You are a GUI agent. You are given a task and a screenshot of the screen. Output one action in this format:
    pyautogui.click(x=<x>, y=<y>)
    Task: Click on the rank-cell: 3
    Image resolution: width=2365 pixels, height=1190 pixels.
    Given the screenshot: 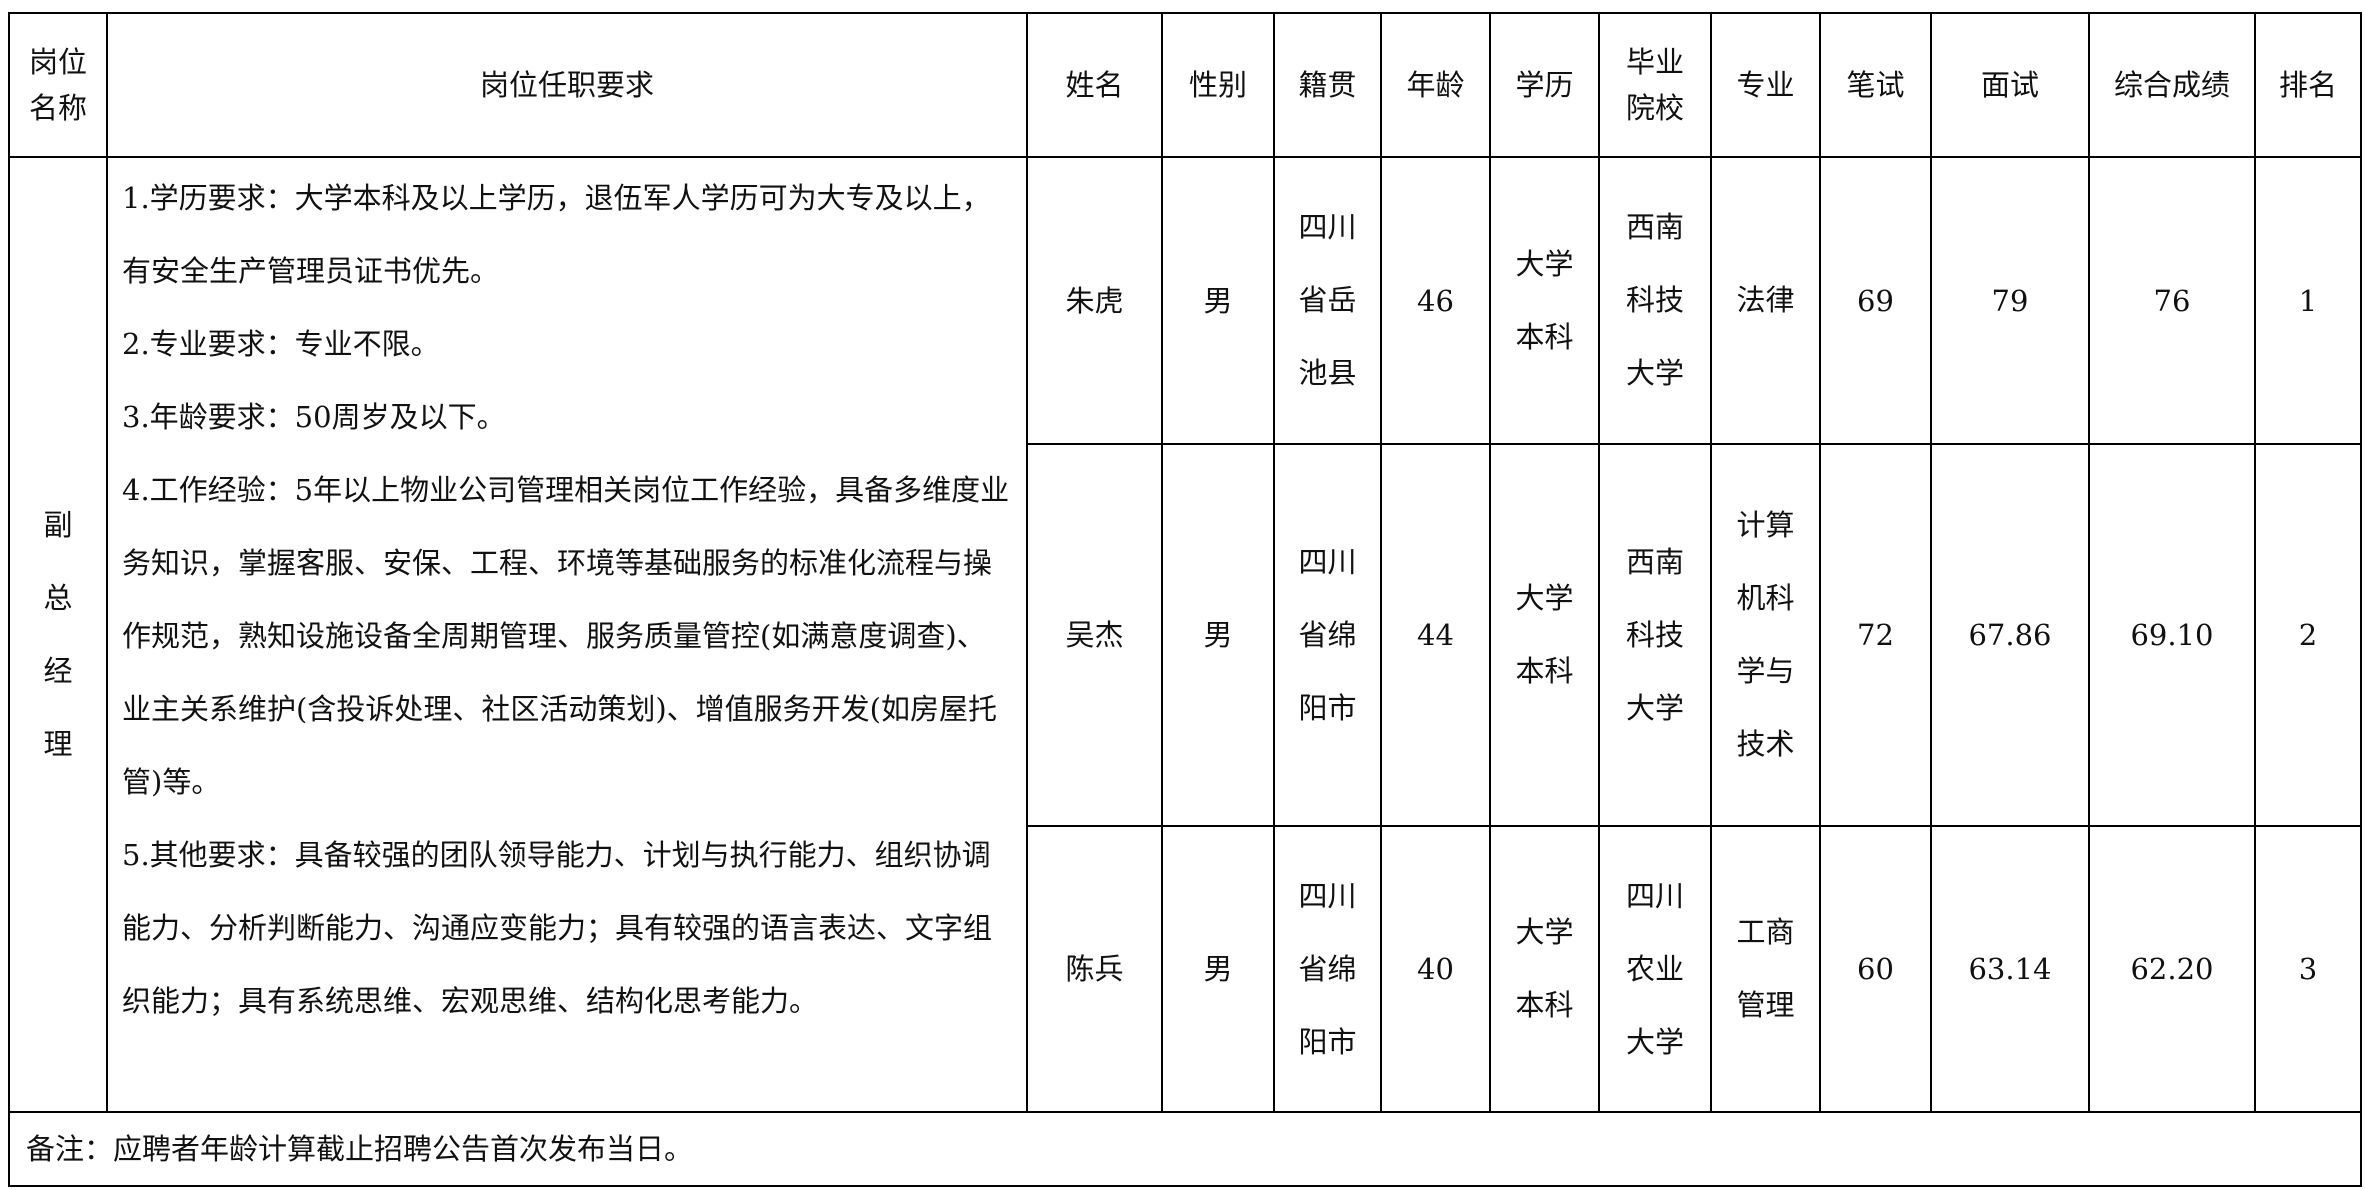 What is the action you would take?
    pyautogui.click(x=2308, y=969)
    